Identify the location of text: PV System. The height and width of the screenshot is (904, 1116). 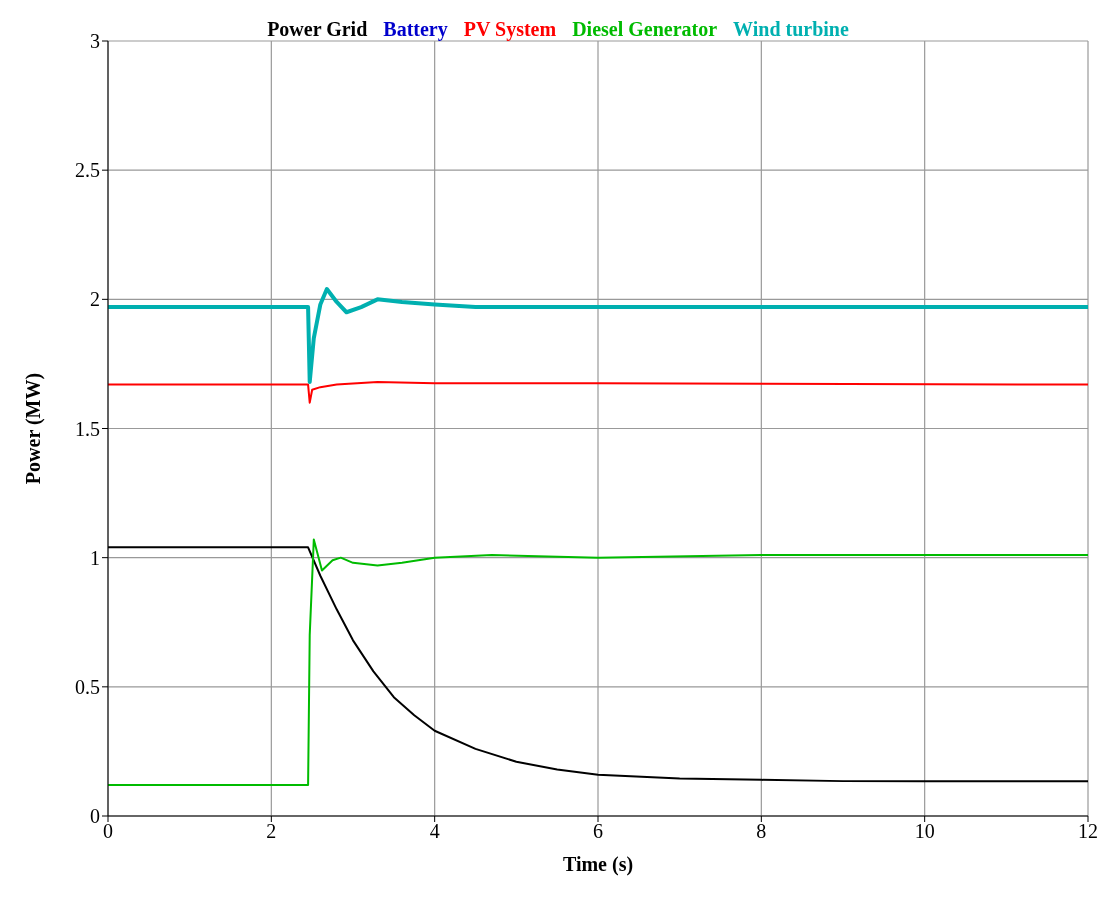
(510, 29).